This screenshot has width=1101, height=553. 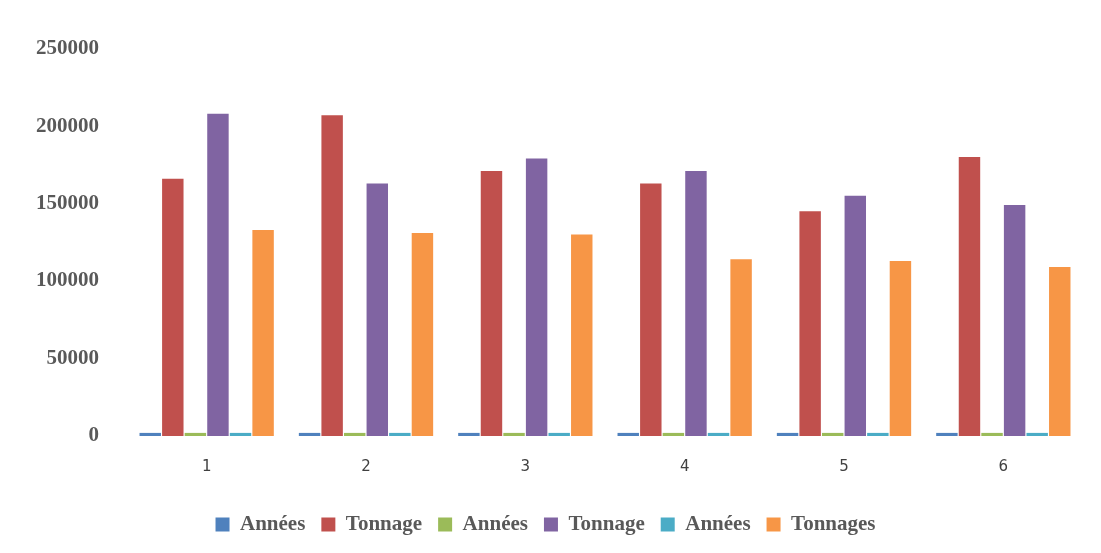 I want to click on y-tick-label: 150000, so click(x=67, y=201).